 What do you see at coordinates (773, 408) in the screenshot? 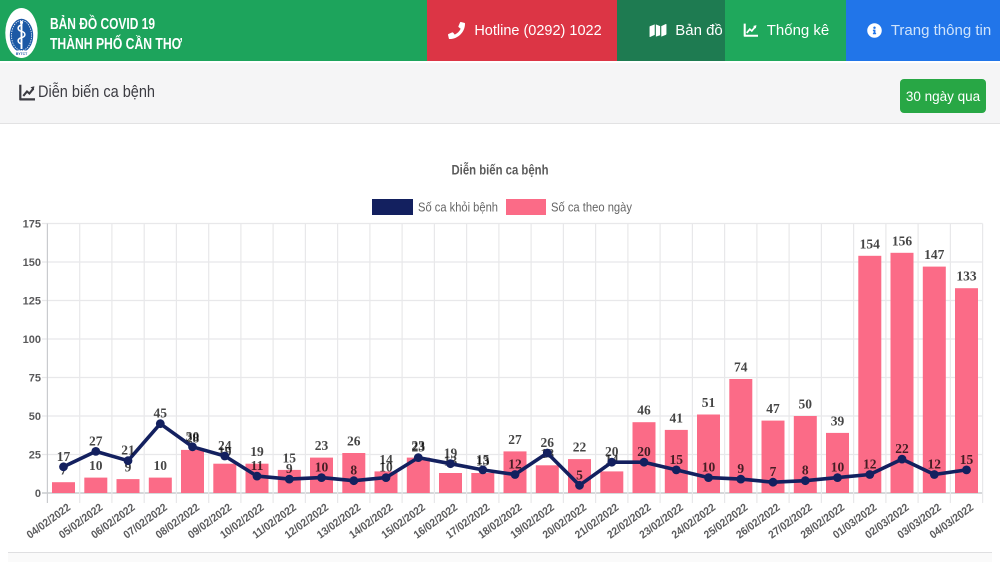
I see `svg-text: 47` at bounding box center [773, 408].